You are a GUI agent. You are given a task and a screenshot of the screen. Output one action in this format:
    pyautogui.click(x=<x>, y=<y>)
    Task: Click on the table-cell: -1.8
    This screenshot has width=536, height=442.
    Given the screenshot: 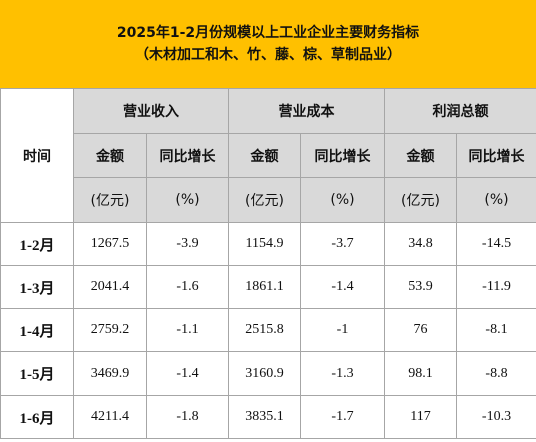 What is the action you would take?
    pyautogui.click(x=187, y=417)
    